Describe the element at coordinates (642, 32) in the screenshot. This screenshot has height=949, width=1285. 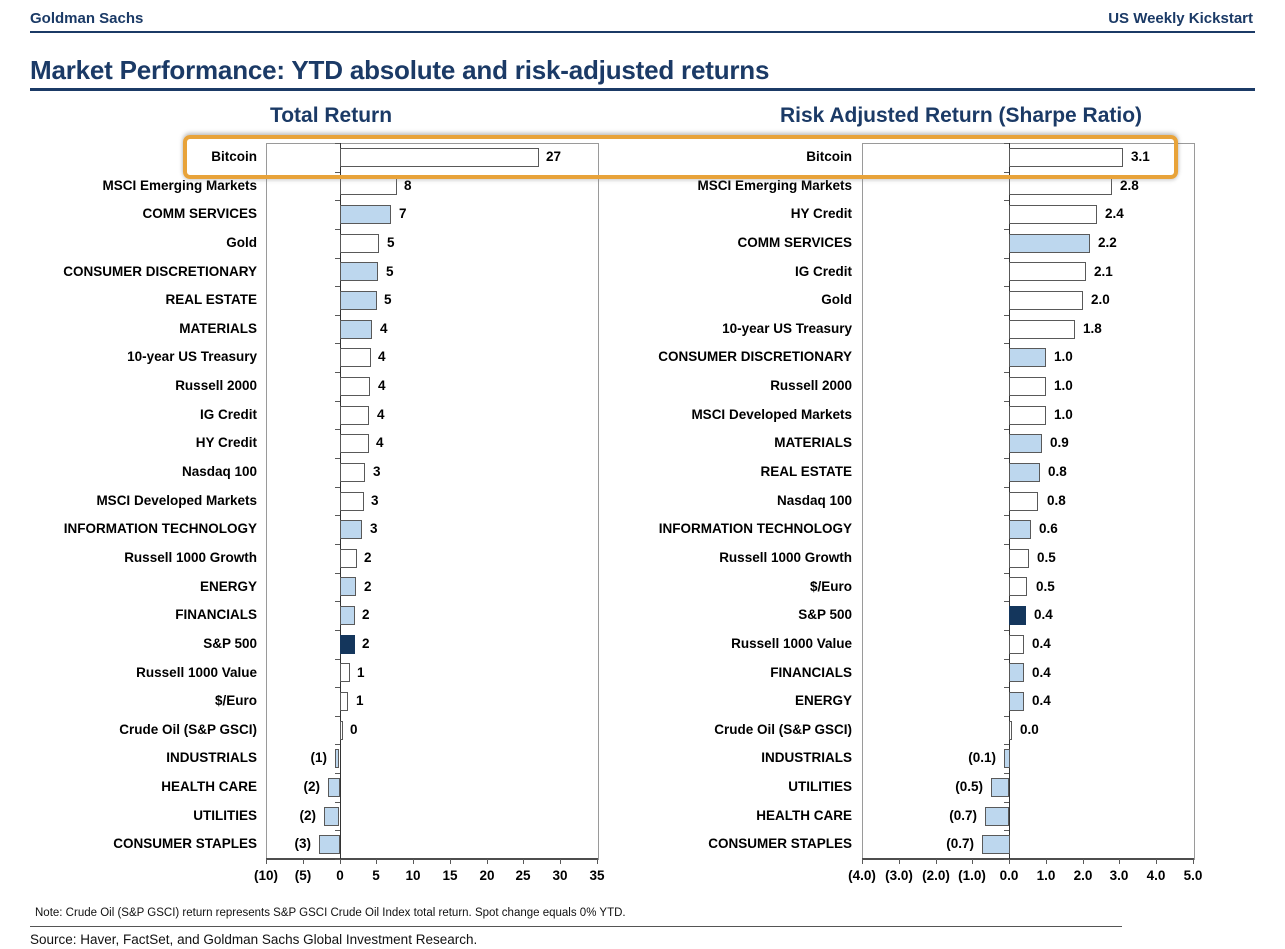
I see `header-divider` at that location.